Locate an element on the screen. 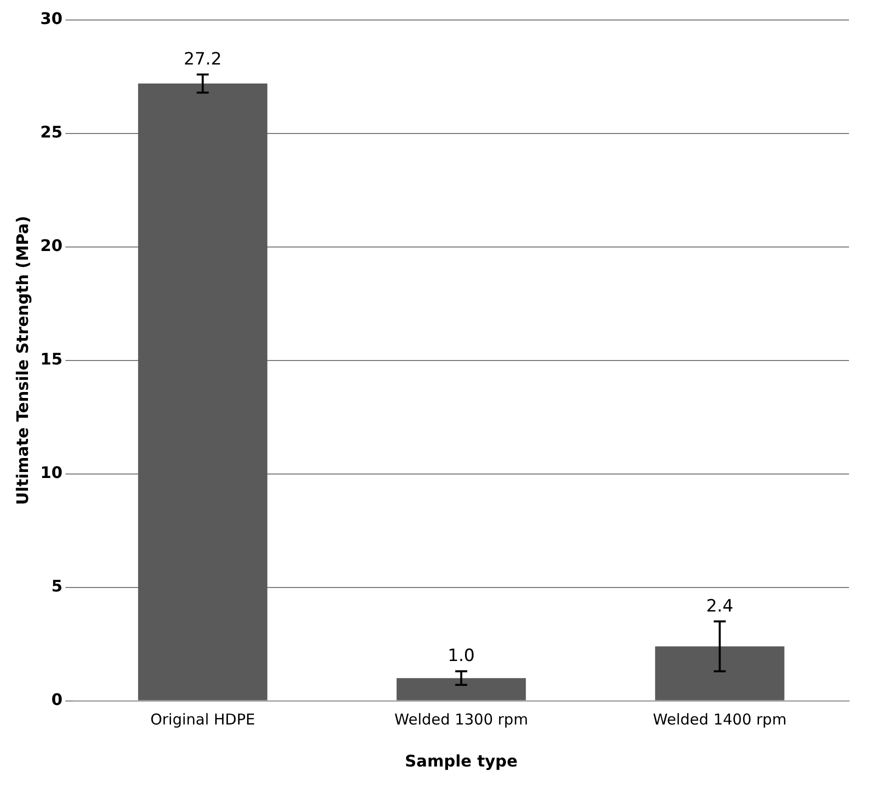 The width and height of the screenshot is (869, 796). x-tick-label: Welded 1400 rpm is located at coordinates (719, 719).